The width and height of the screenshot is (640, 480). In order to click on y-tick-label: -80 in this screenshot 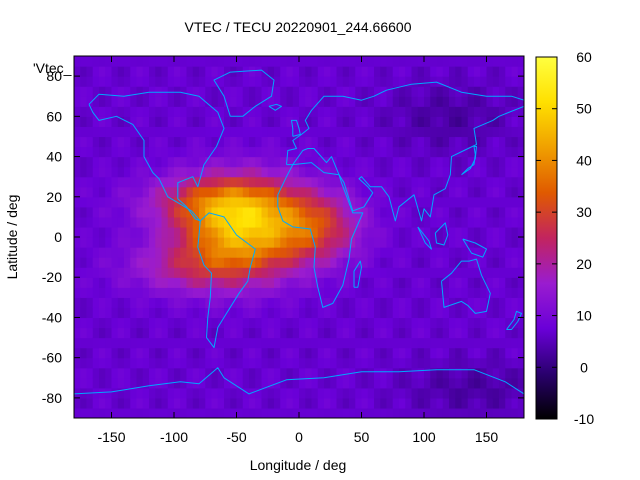, I will do `click(52, 398)`.